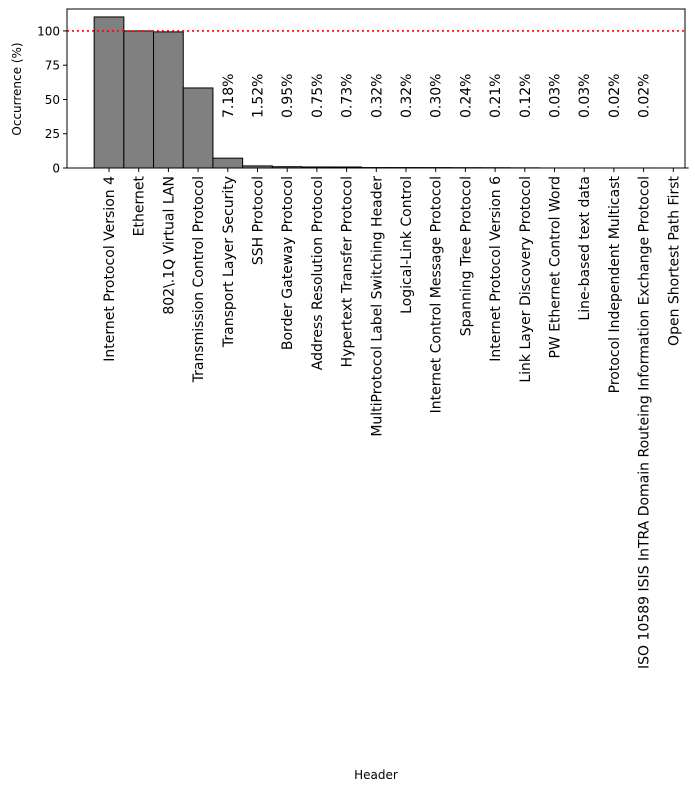 This screenshot has width=695, height=796. I want to click on y-tick-label: 25, so click(52, 134).